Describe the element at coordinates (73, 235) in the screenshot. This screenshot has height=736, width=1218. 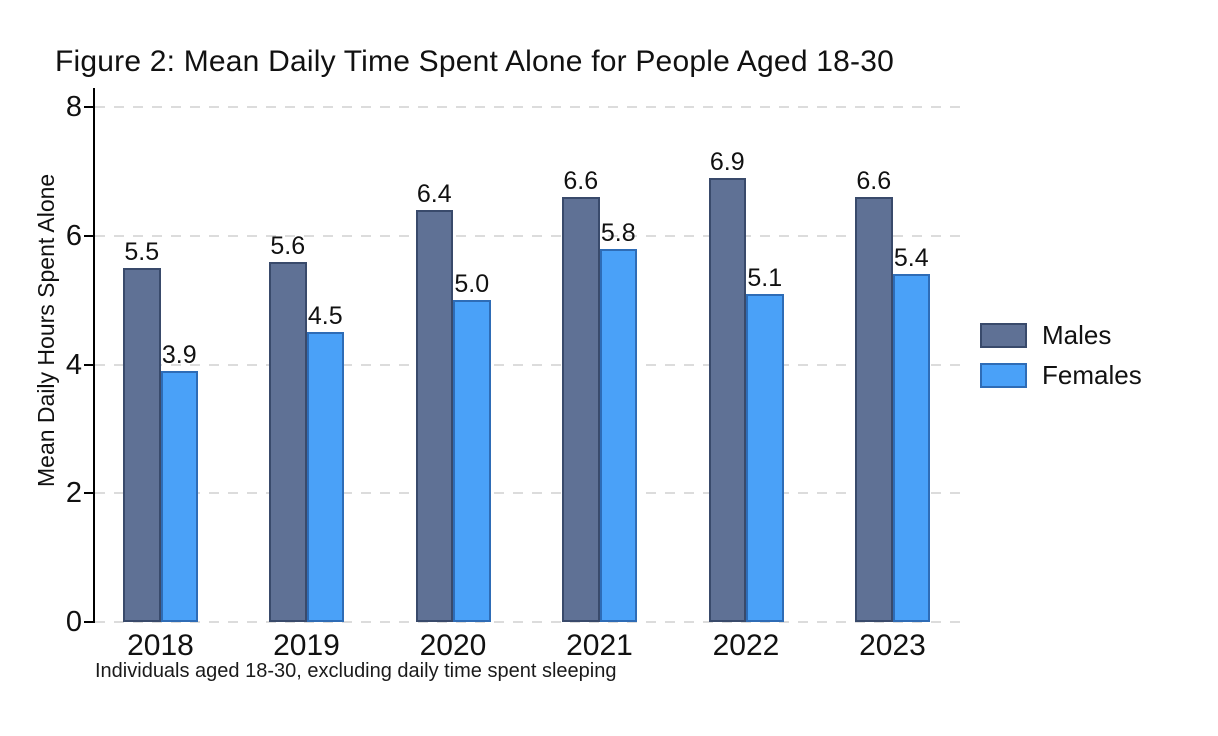
I see `y-tick-label-6: 6` at that location.